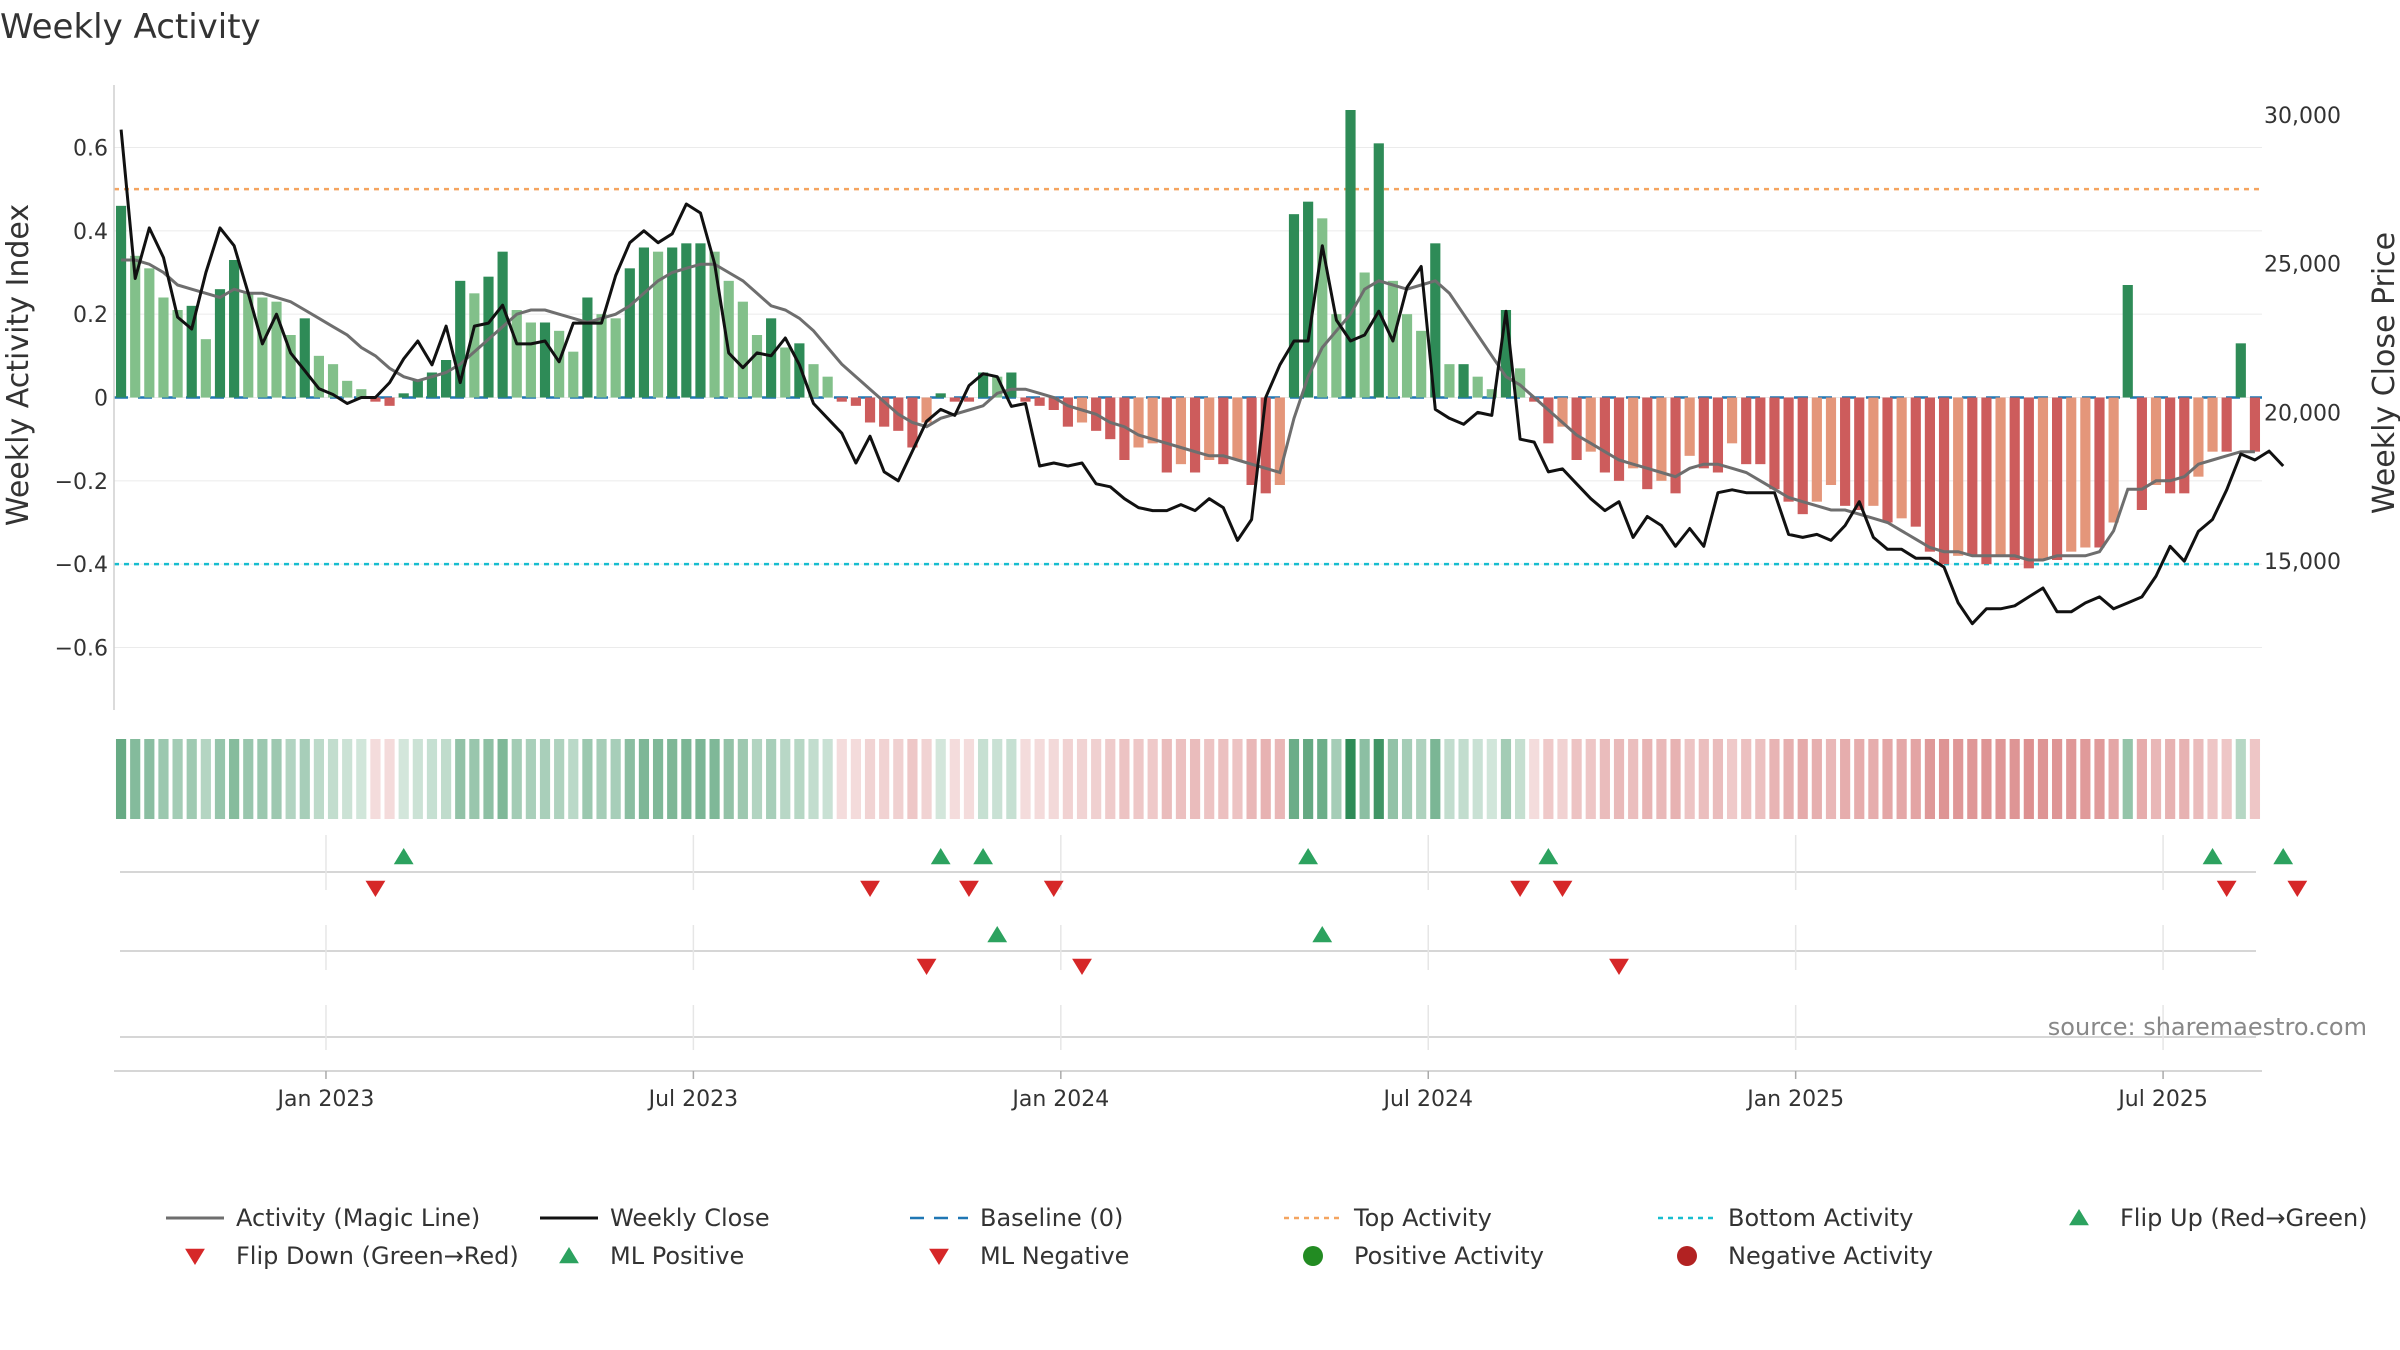  What do you see at coordinates (997, 934) in the screenshot?
I see `ml-positive-marker` at bounding box center [997, 934].